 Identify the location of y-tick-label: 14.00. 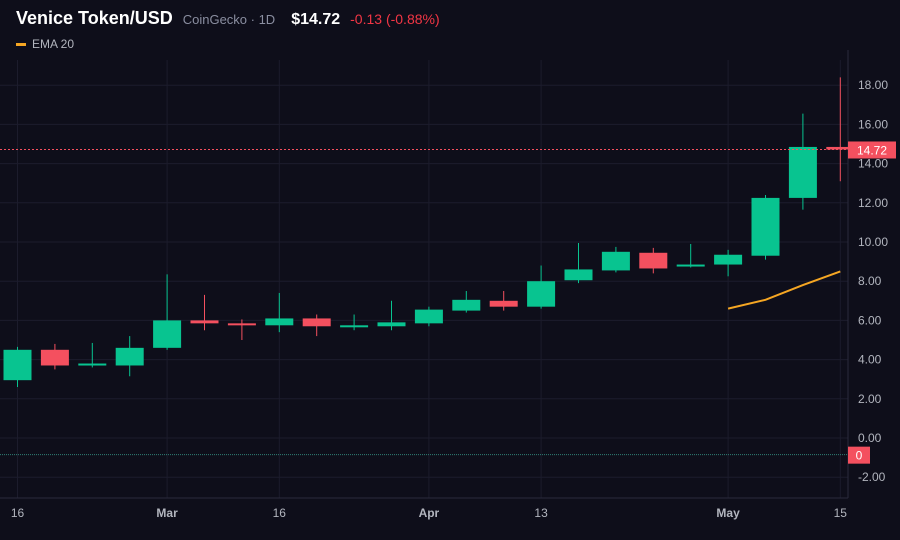
(873, 164).